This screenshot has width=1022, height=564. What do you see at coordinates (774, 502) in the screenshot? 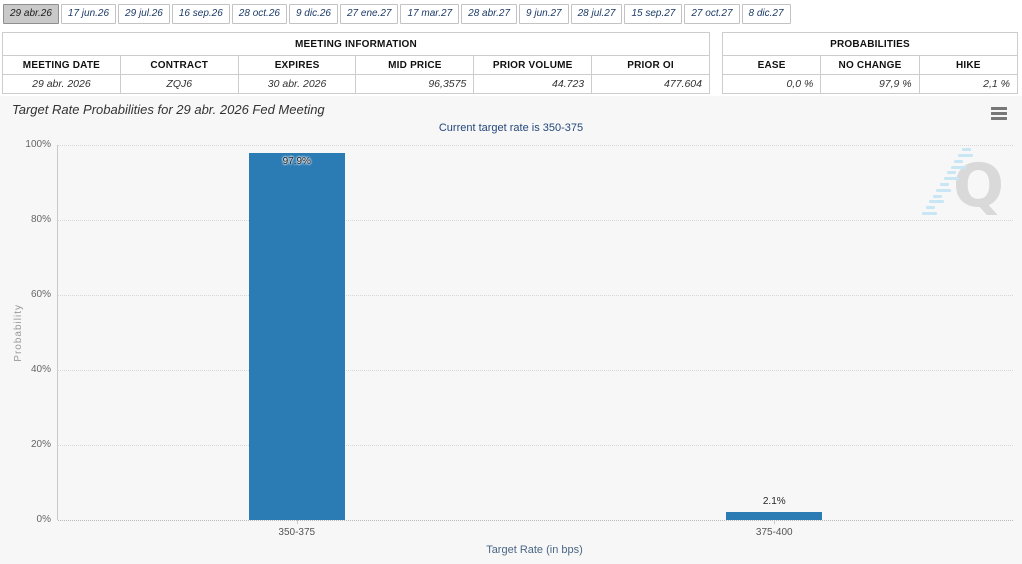
I see `bar-value-label: 2.1%` at bounding box center [774, 502].